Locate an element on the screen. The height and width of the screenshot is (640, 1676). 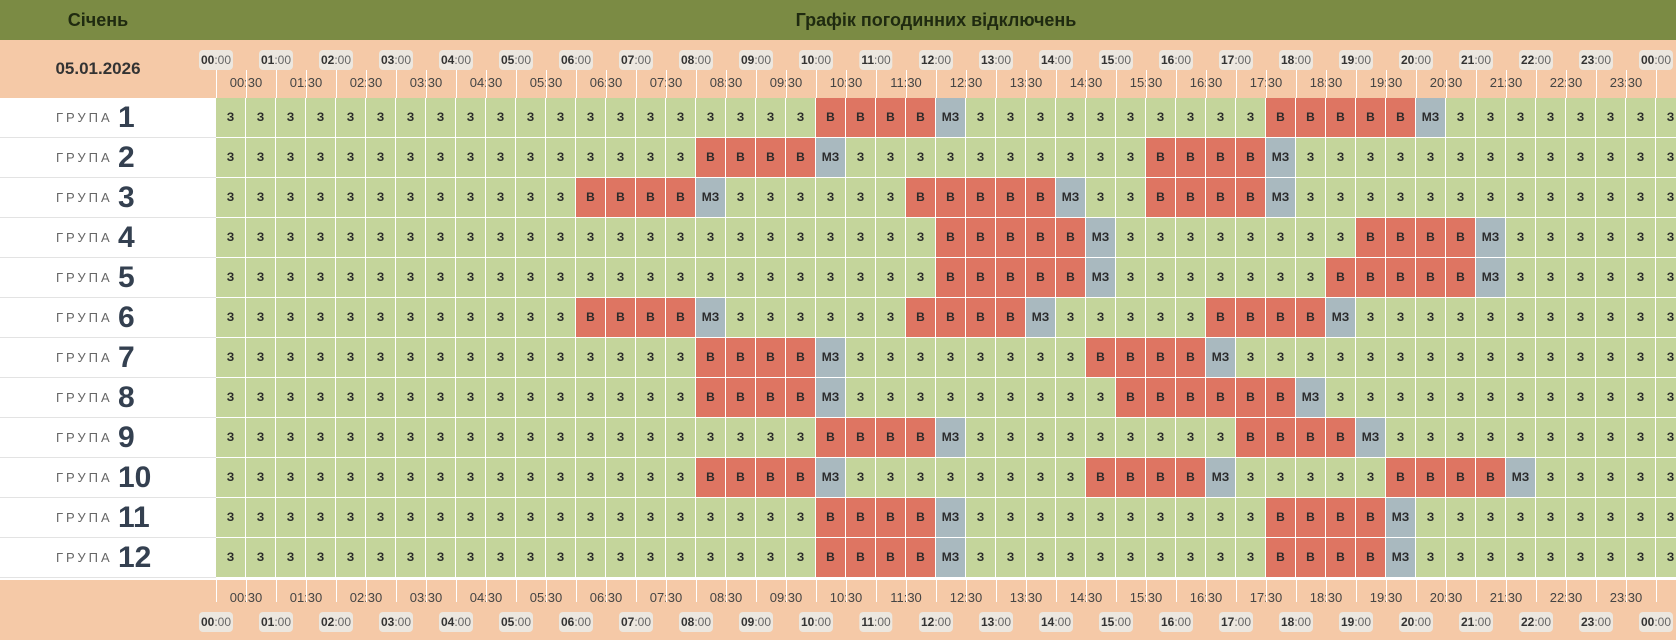
group-word: ГРУПА is located at coordinates (84, 237).